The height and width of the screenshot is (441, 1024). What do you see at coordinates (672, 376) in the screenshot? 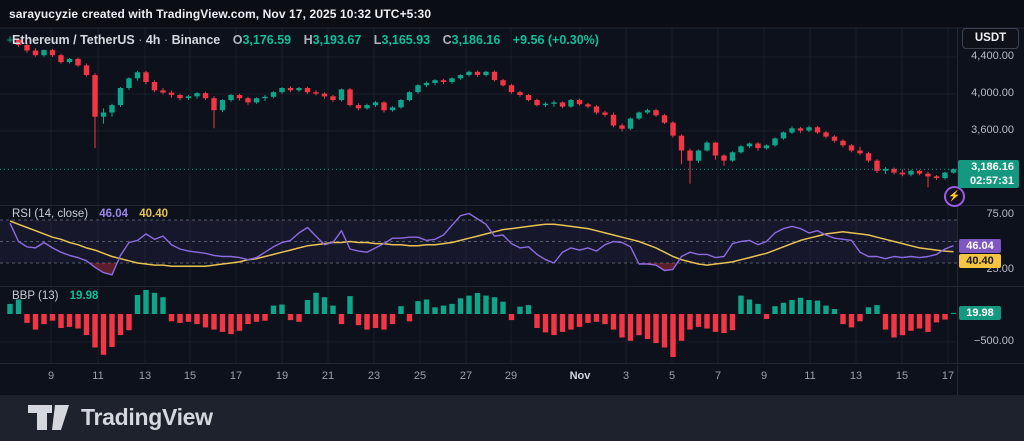
I see `time-axis-label: 5` at bounding box center [672, 376].